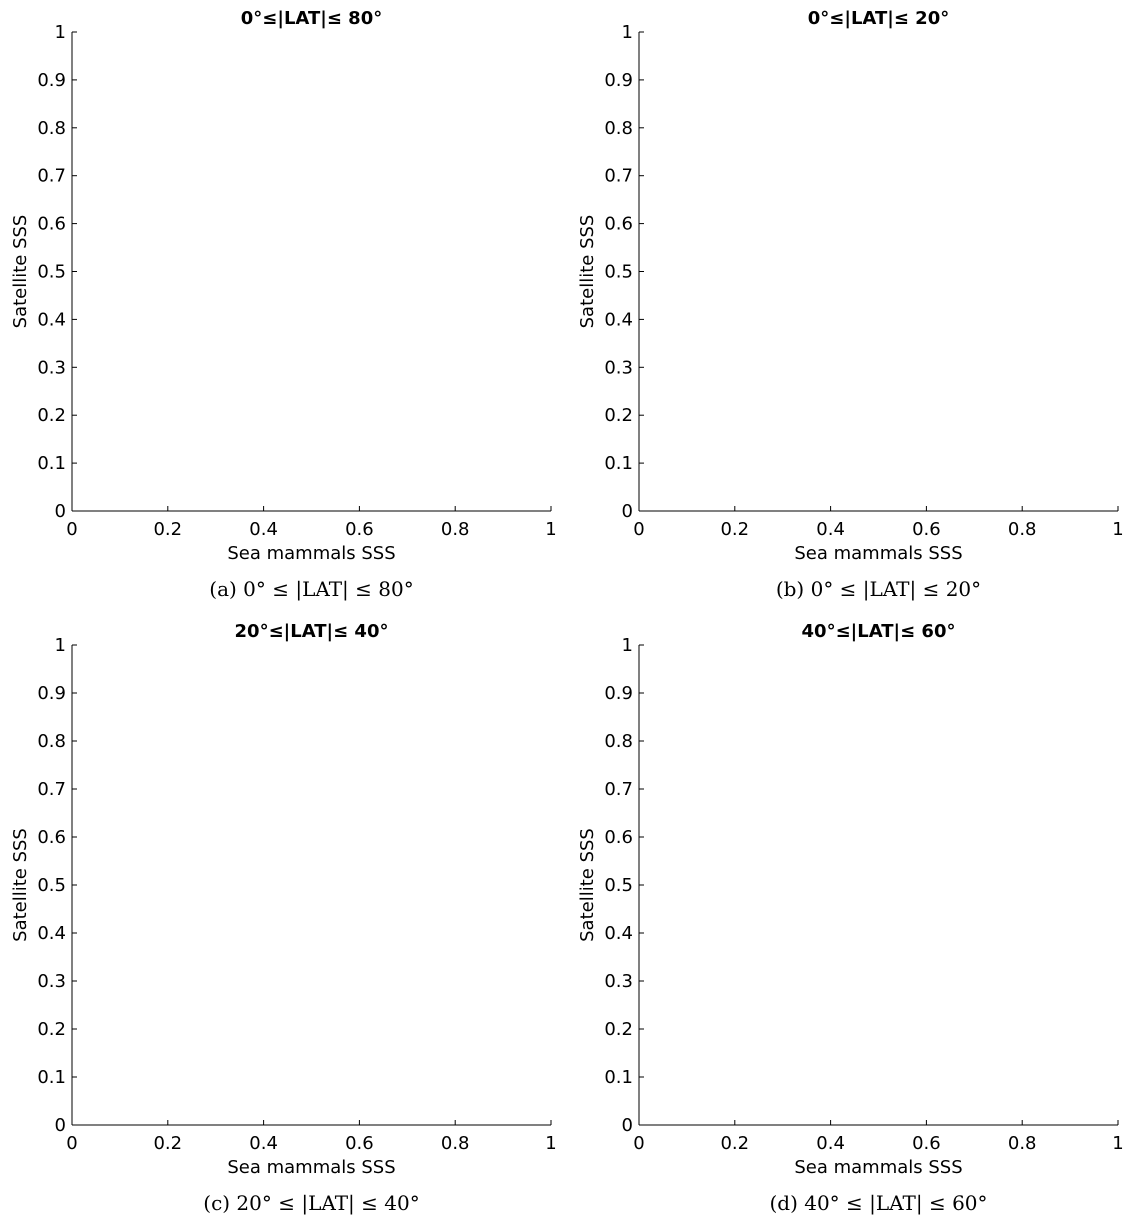 The width and height of the screenshot is (1128, 1220). I want to click on panel-caption: (b) 0° ≤ |LAT| ≤ 20°, so click(878, 589).